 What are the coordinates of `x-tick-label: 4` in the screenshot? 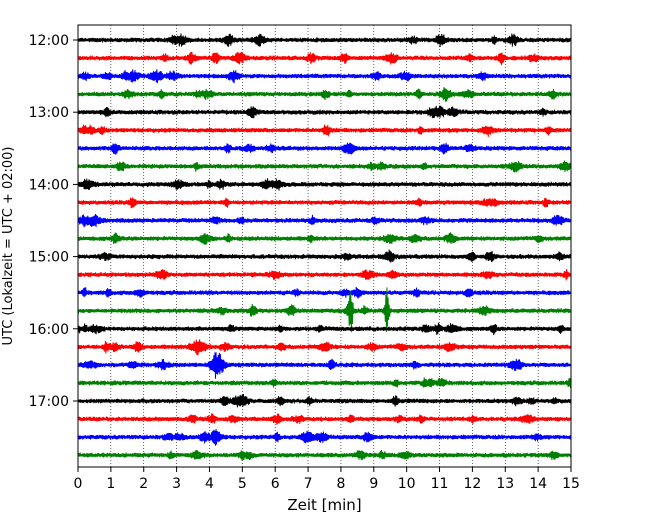 It's located at (209, 484).